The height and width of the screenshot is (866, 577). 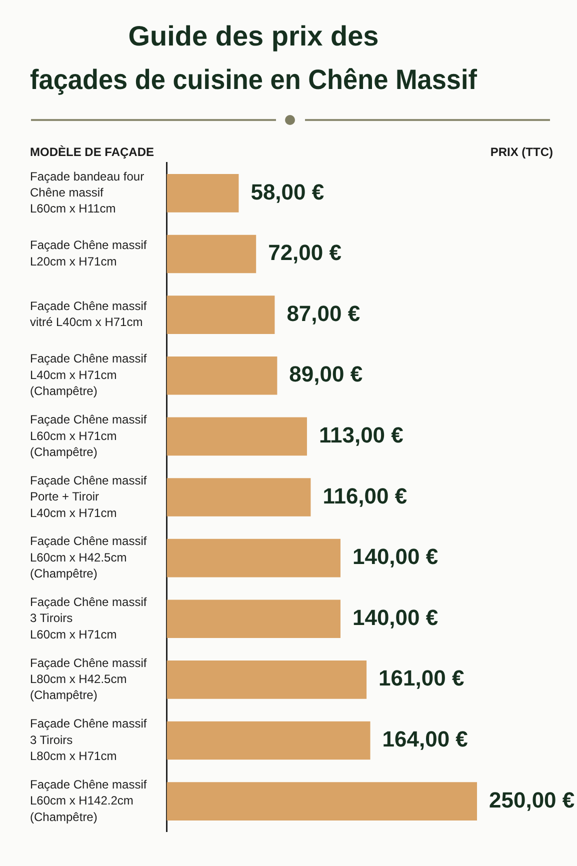 I want to click on data-label: 72,00 €, so click(x=305, y=253).